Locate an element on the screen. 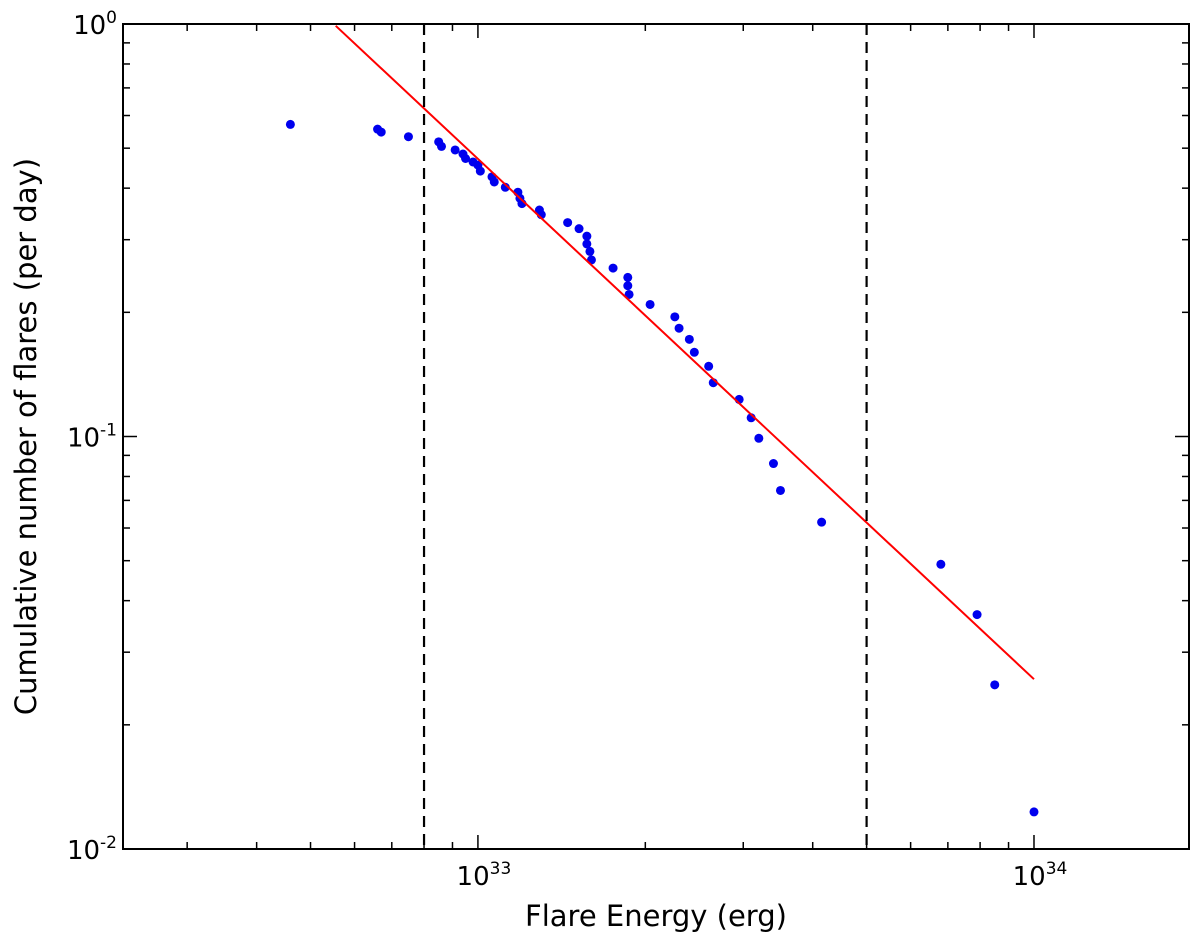  y-axis-label: Cumulative number of flares (per day) is located at coordinates (26, 436).